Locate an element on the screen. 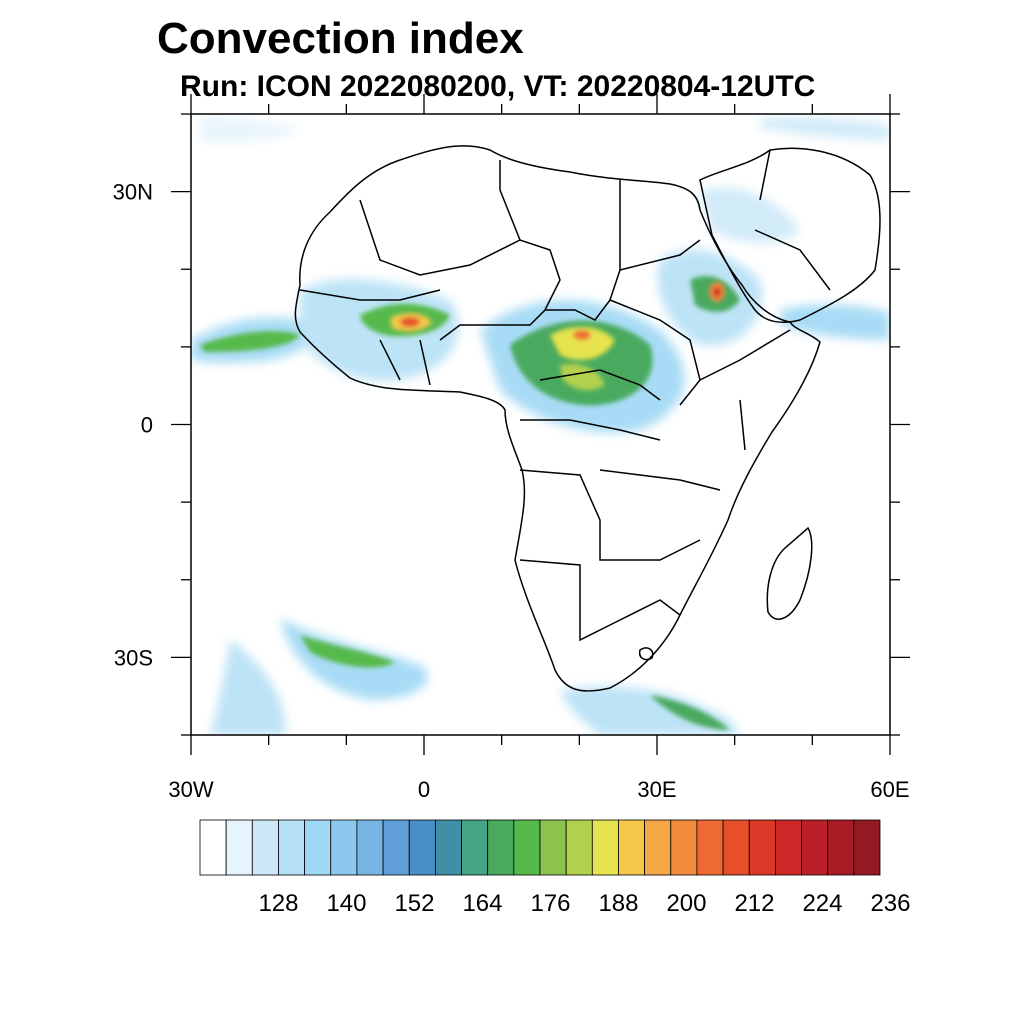 This screenshot has width=1024, height=1024. arabia-coastline is located at coordinates (790, 235).